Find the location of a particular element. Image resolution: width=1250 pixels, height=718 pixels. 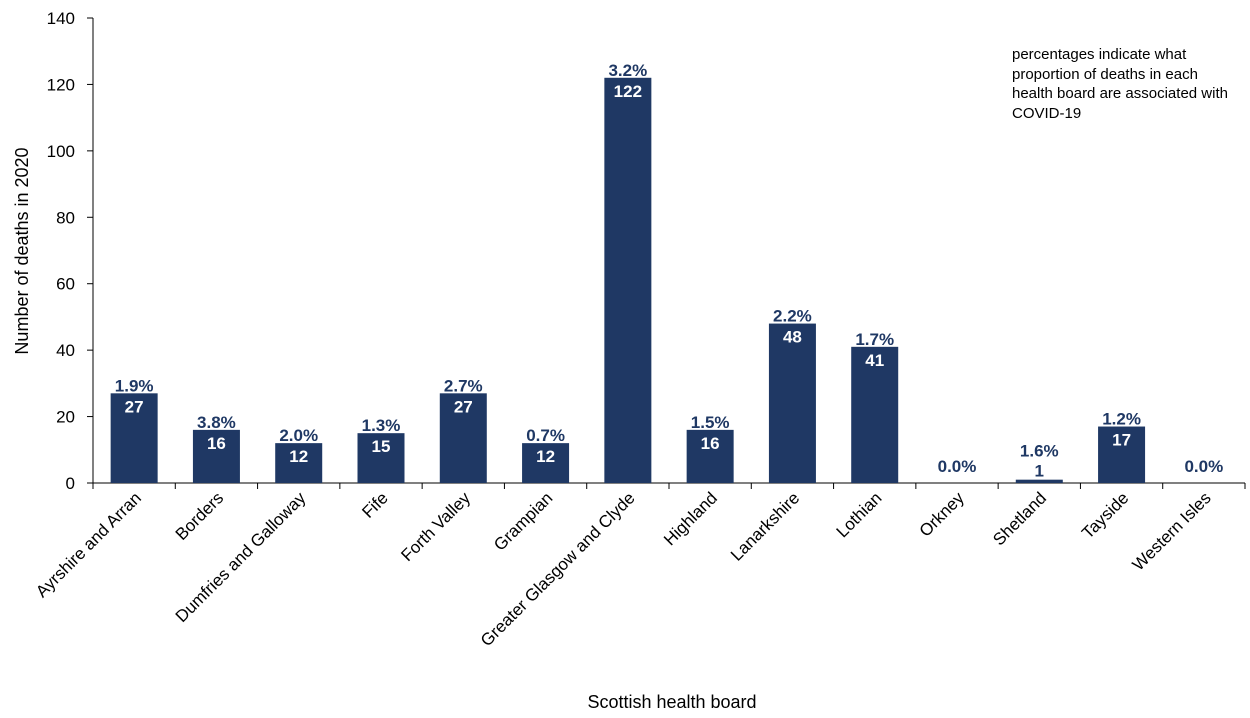

percent-label: 2.2% is located at coordinates (792, 316).